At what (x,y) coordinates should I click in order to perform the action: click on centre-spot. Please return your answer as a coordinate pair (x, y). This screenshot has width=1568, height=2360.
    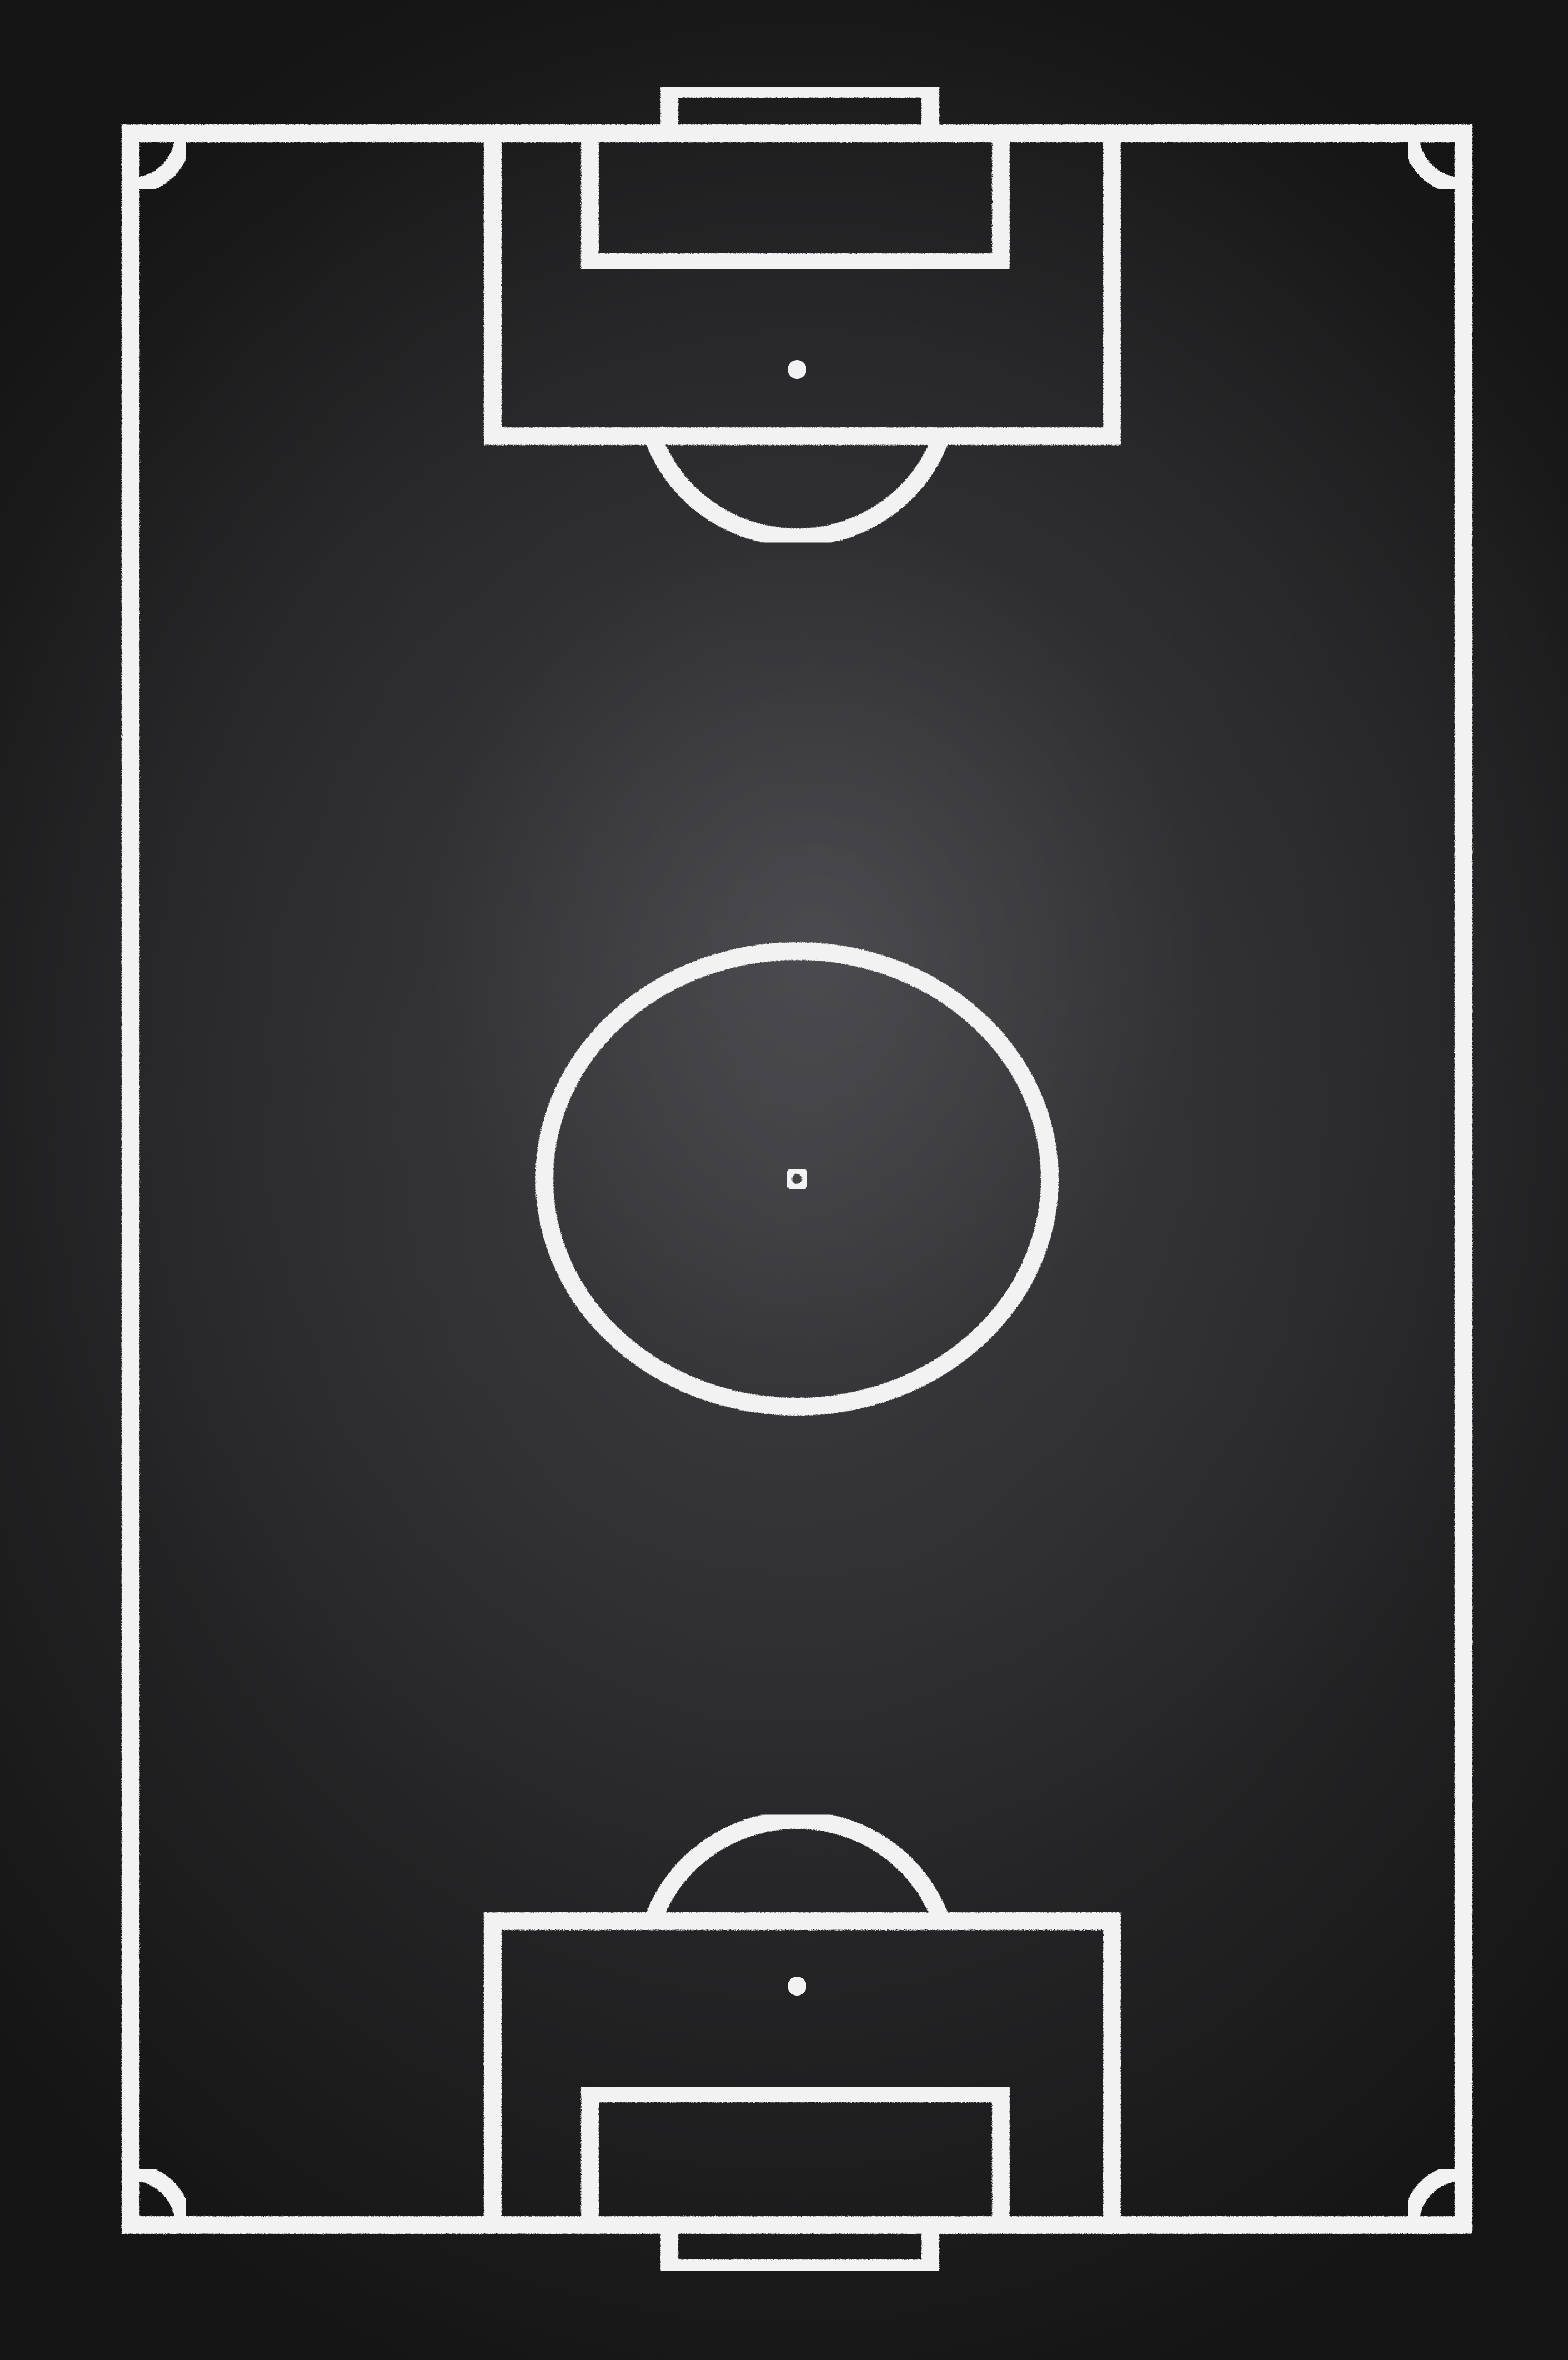
    Looking at the image, I should click on (797, 1179).